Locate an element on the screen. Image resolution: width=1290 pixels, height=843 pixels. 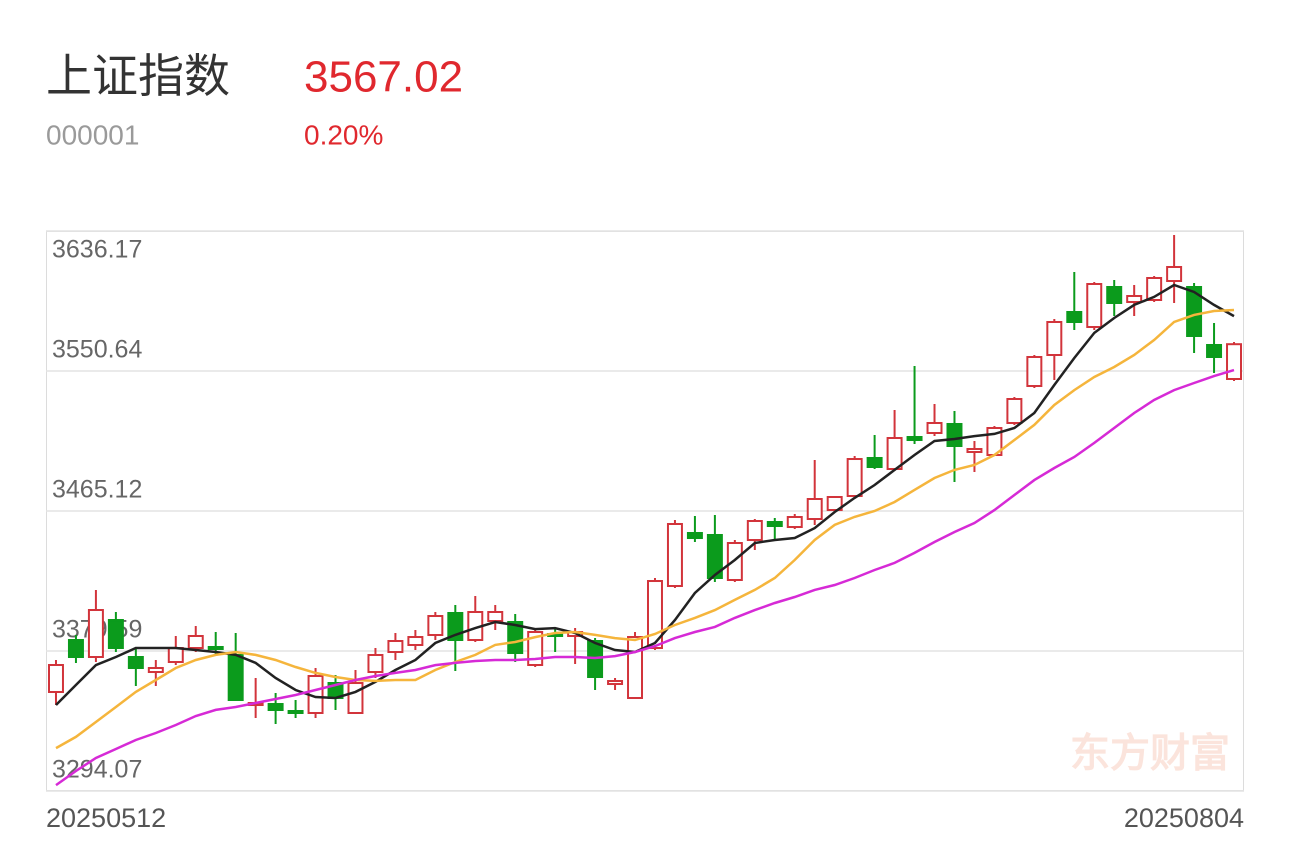
y-tick-label: 3550.64 is located at coordinates (97, 350).